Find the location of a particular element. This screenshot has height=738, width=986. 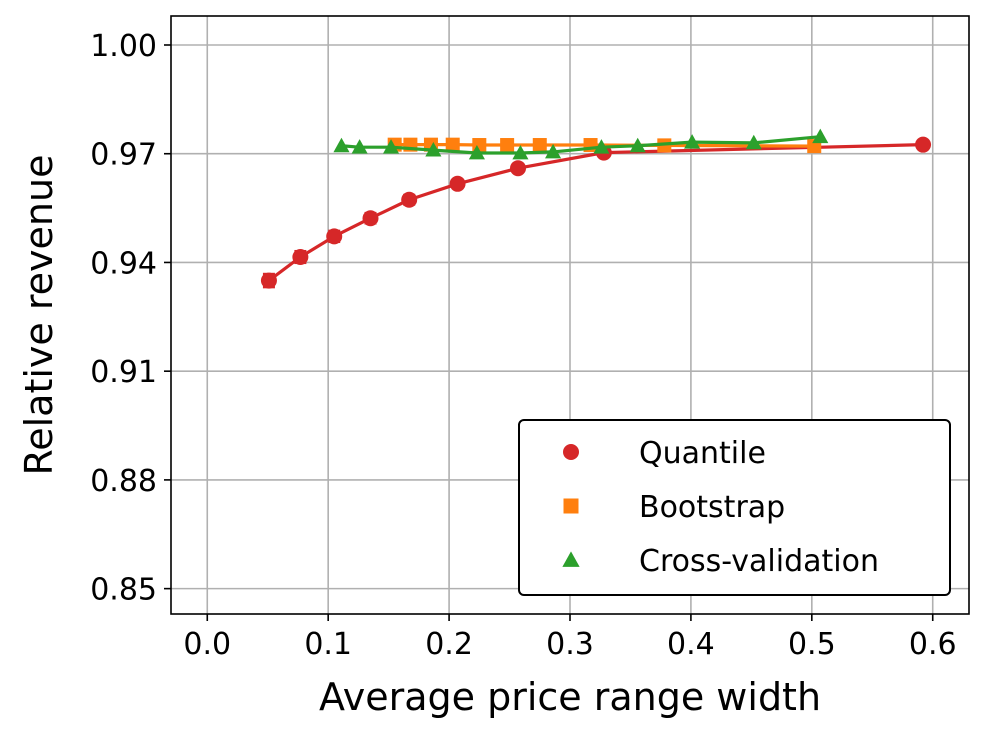

series-cross-validation is located at coordinates (581, 144).